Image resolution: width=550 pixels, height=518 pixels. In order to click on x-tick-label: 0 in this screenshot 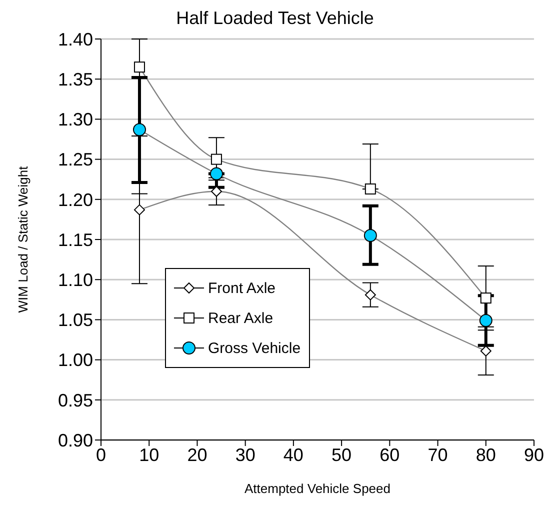, I will do `click(101, 454)`.